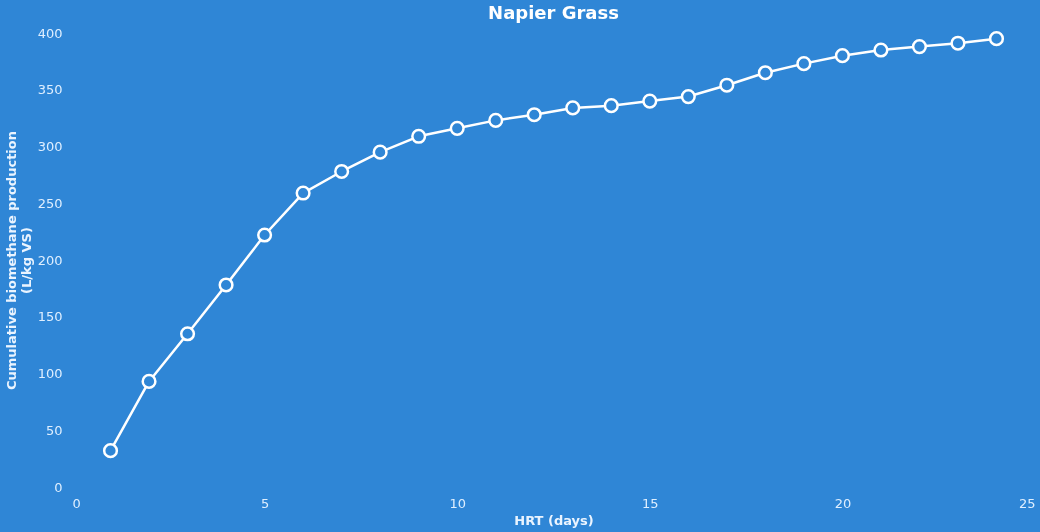 This screenshot has width=1040, height=532. I want to click on y-tick-label: 150, so click(50, 317).